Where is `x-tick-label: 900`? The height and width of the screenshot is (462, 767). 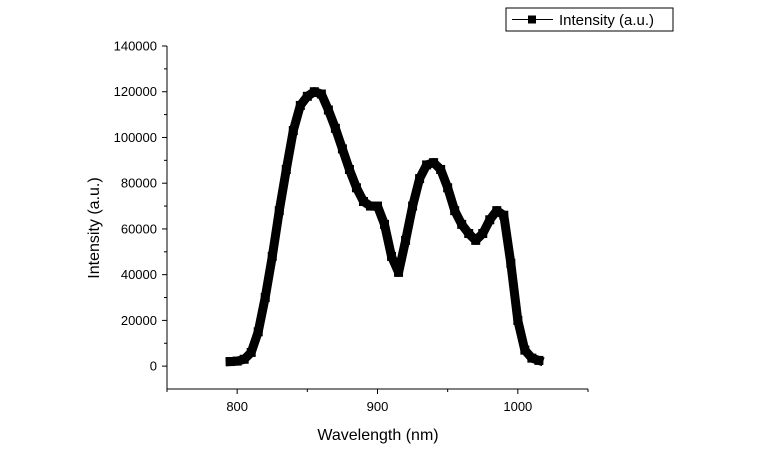 x-tick-label: 900 is located at coordinates (378, 406).